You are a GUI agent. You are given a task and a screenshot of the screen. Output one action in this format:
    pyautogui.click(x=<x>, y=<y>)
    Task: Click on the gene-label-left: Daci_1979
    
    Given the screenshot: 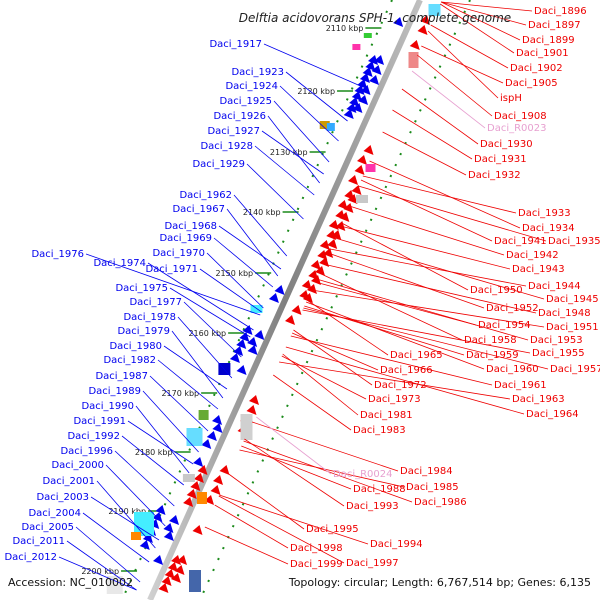 What is the action you would take?
    pyautogui.click(x=143, y=331)
    